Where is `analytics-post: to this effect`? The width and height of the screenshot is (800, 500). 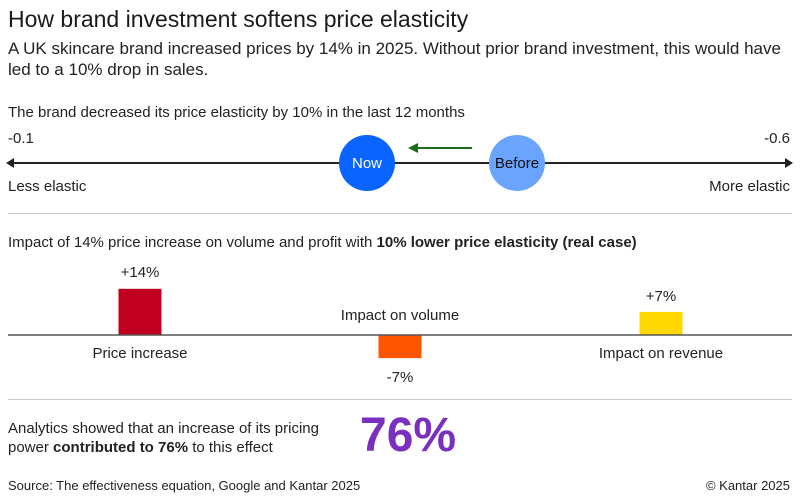 analytics-post: to this effect is located at coordinates (230, 447).